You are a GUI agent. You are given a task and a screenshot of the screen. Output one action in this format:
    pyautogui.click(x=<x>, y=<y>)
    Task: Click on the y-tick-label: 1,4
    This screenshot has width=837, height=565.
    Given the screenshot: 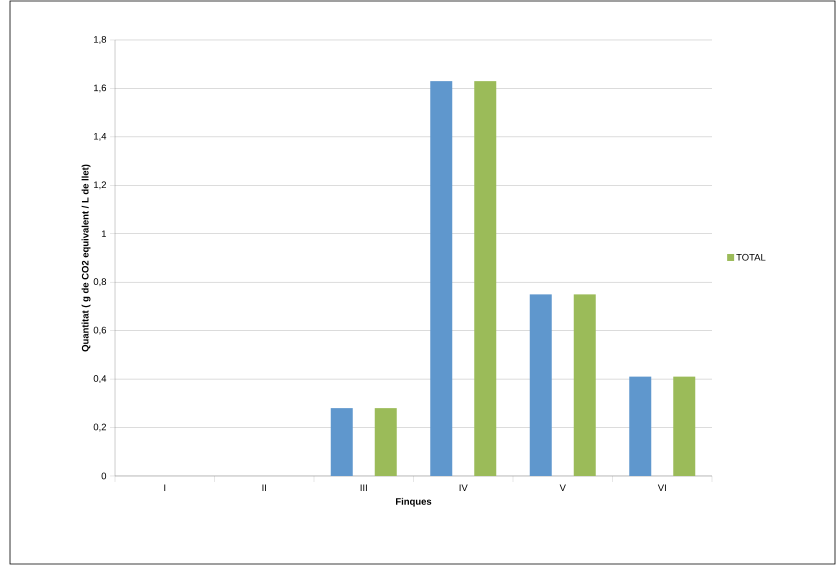 What is the action you would take?
    pyautogui.click(x=100, y=137)
    